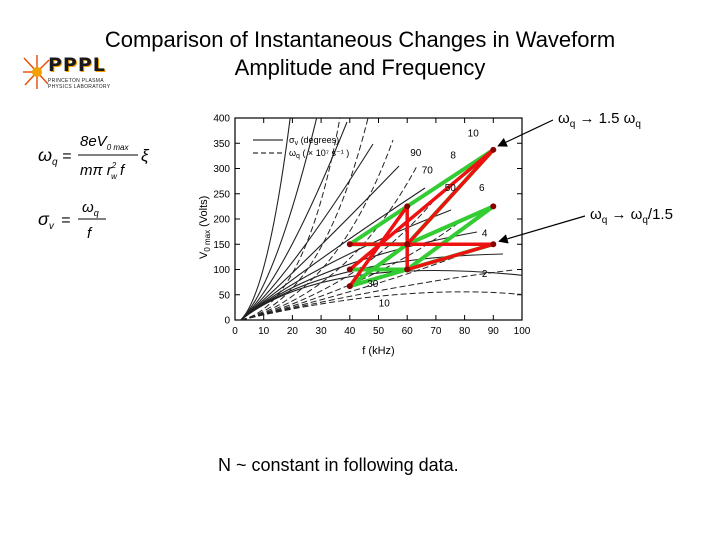 The width and height of the screenshot is (720, 540). What do you see at coordinates (46, 220) in the screenshot?
I see `sigma-v-lhs: σv` at bounding box center [46, 220].